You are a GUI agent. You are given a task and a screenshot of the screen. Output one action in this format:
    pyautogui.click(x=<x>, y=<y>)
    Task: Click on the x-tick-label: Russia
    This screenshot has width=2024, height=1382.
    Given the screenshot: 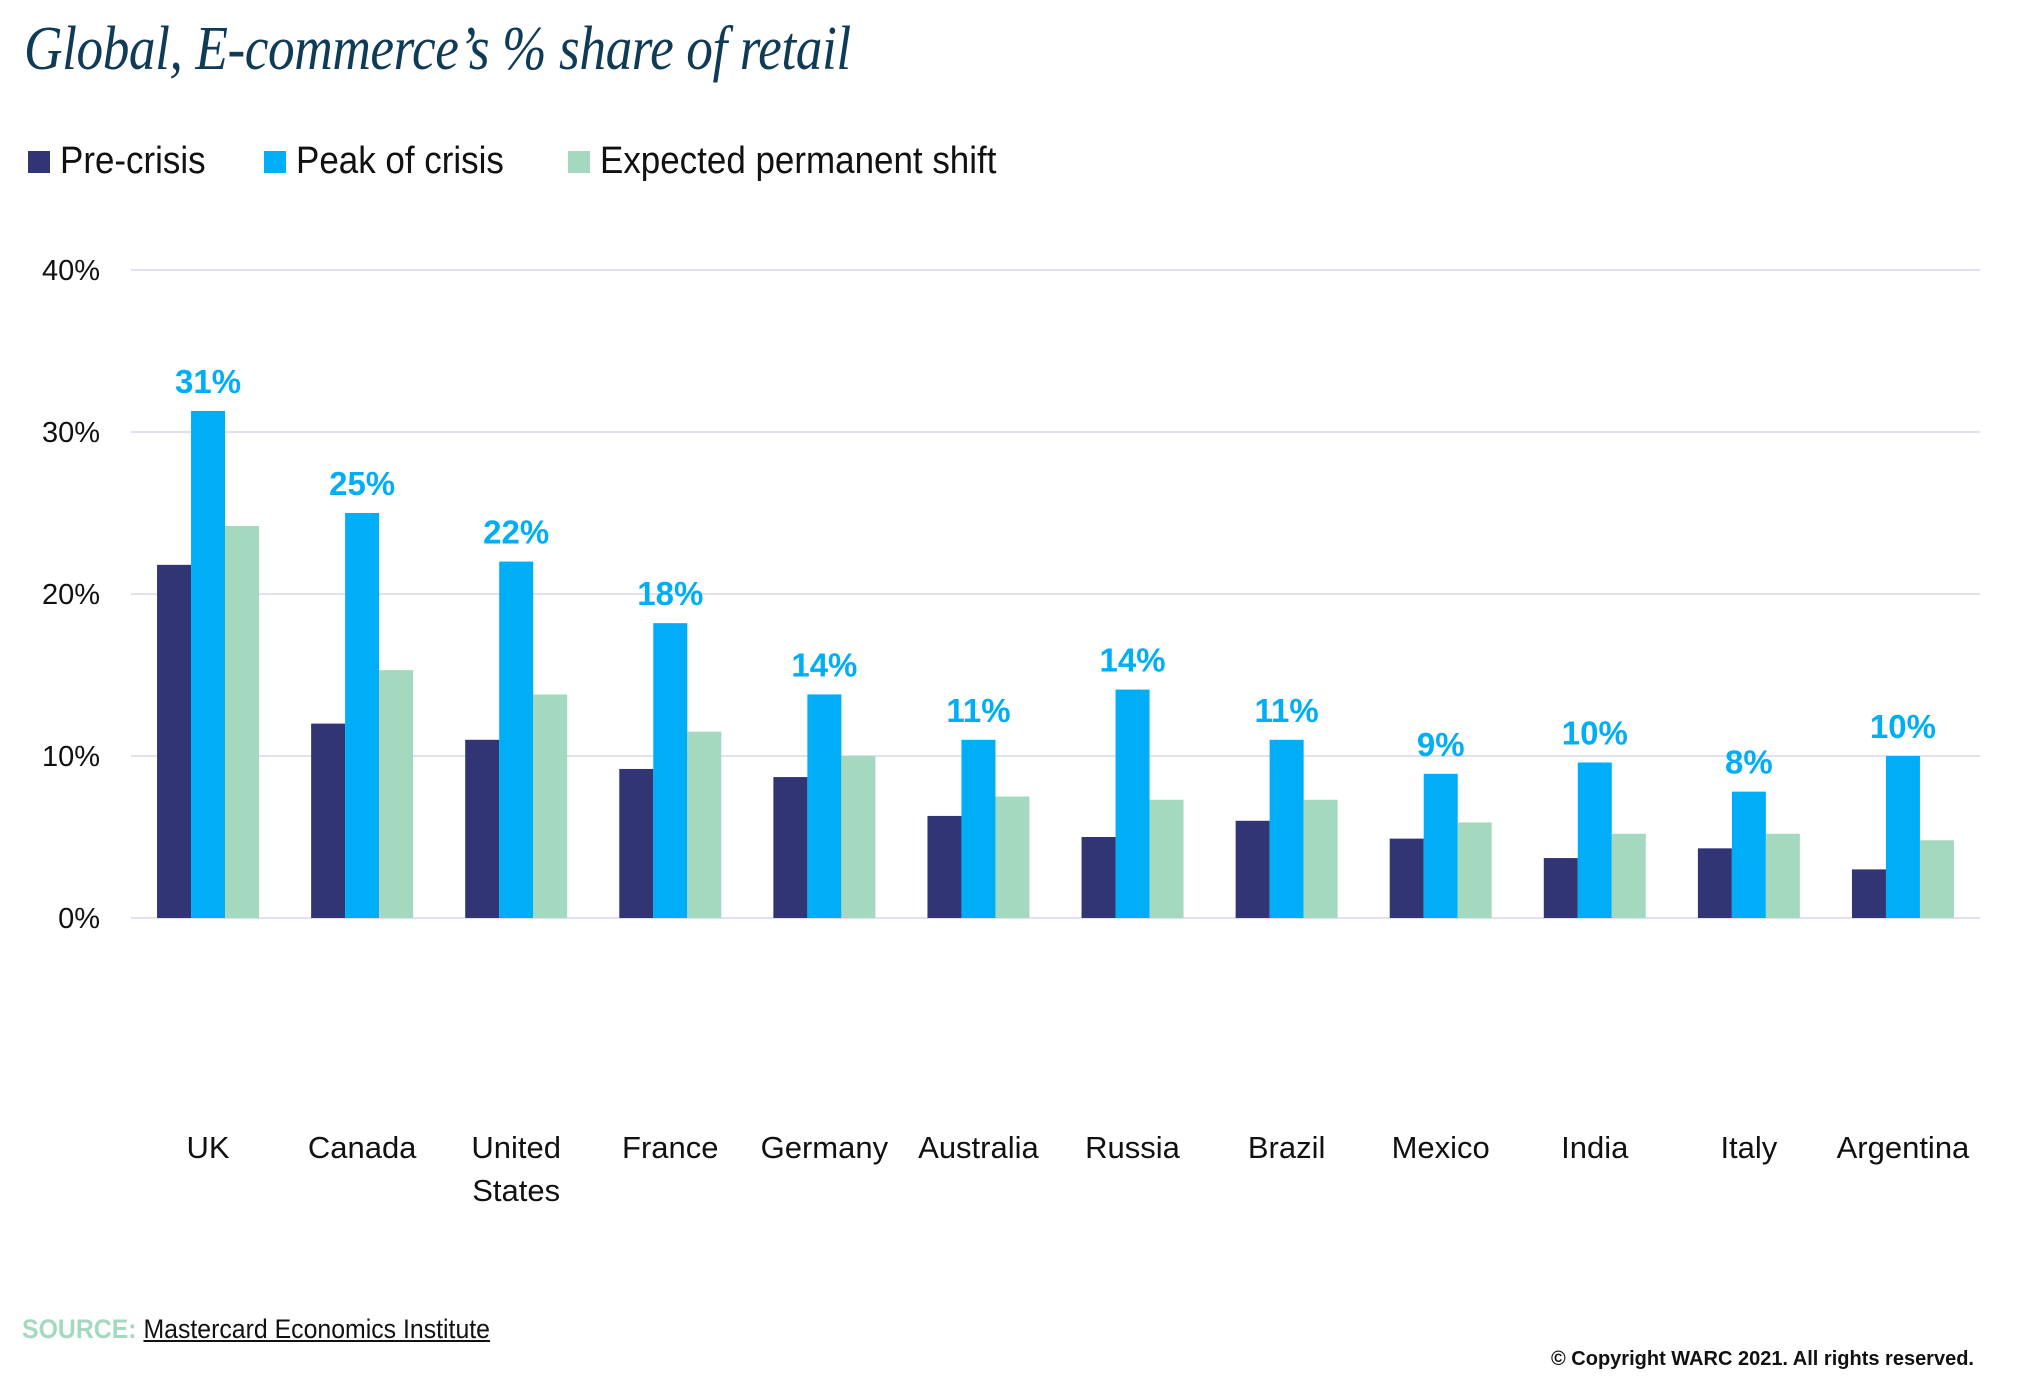 What is the action you would take?
    pyautogui.click(x=1133, y=1147)
    